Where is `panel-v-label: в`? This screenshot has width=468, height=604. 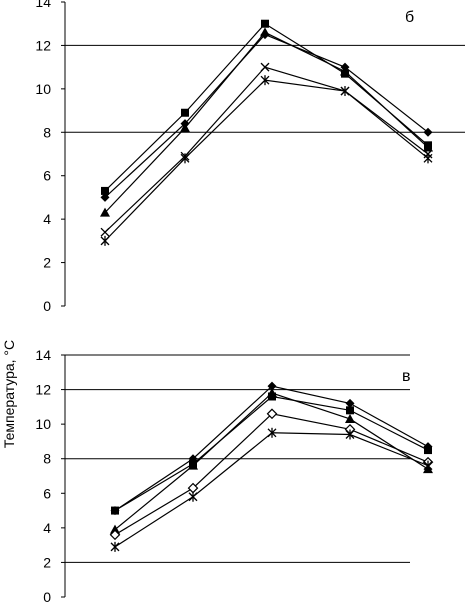 panel-v-label: в is located at coordinates (406, 376).